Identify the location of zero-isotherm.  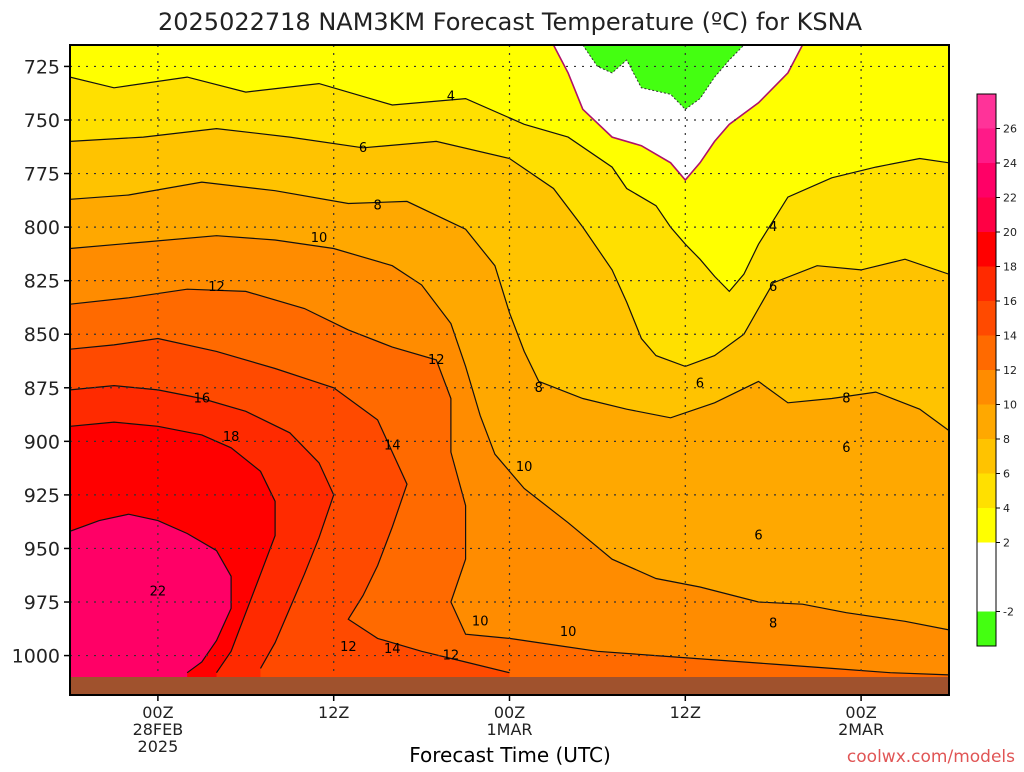
(678, 113).